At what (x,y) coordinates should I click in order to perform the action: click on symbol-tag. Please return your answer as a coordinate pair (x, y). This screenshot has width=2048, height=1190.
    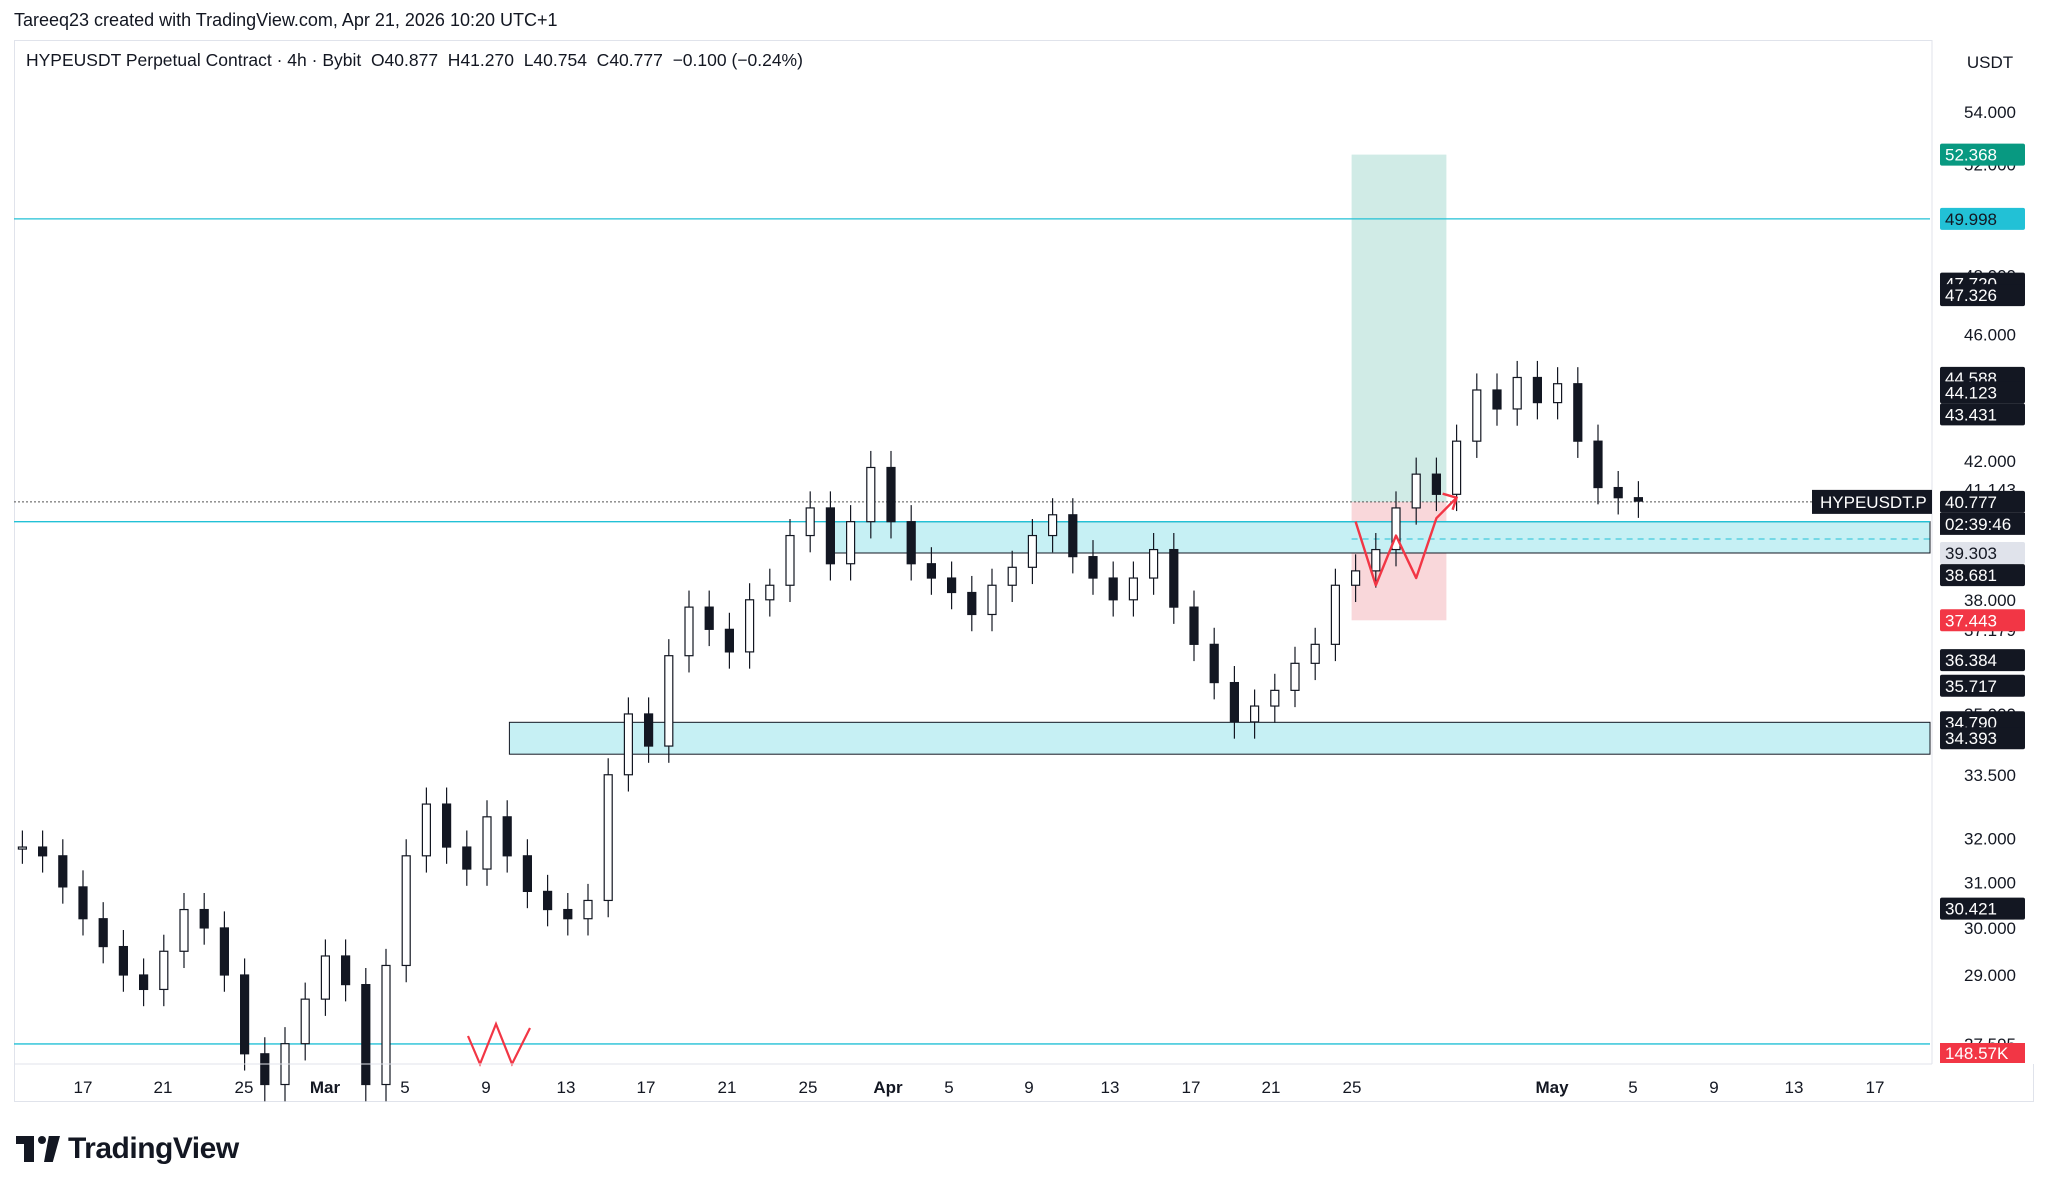
    Looking at the image, I should click on (1872, 501).